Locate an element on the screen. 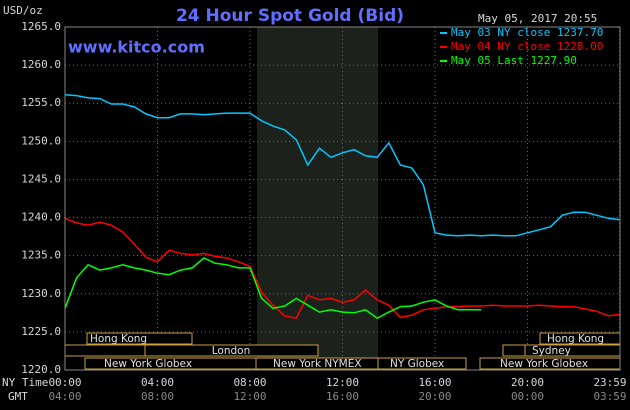  y-tick-label: 1235.0 is located at coordinates (41, 255).